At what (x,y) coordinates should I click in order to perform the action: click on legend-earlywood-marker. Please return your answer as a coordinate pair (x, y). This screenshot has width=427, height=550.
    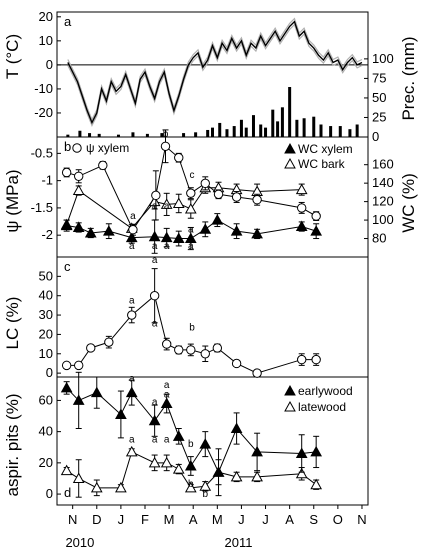
    Looking at the image, I should click on (290, 390).